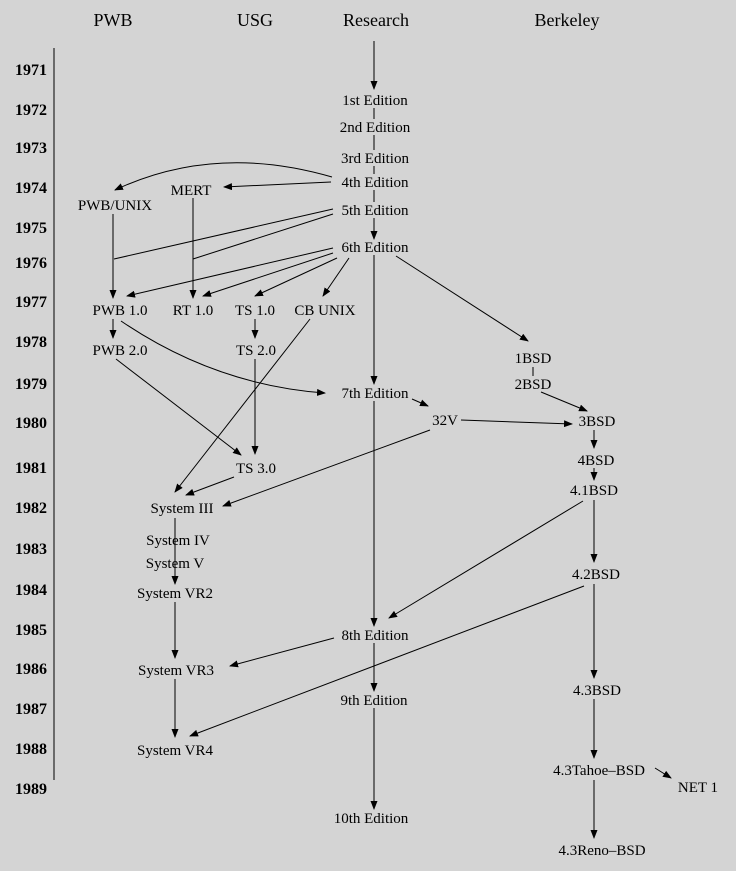  I want to click on node-system-v: System V, so click(175, 564).